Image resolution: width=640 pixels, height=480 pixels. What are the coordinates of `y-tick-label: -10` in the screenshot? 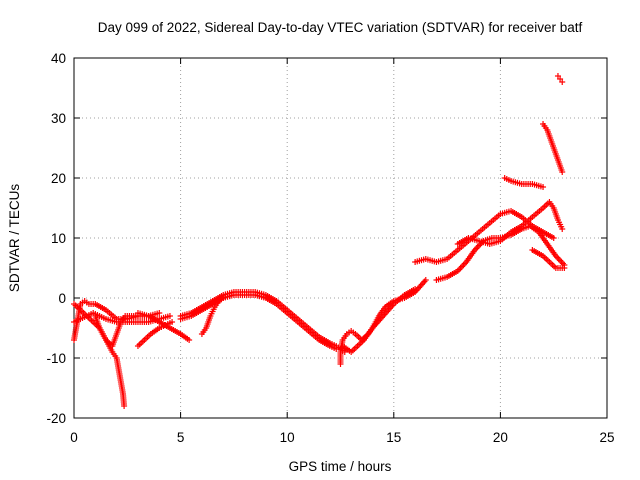 It's located at (56, 358).